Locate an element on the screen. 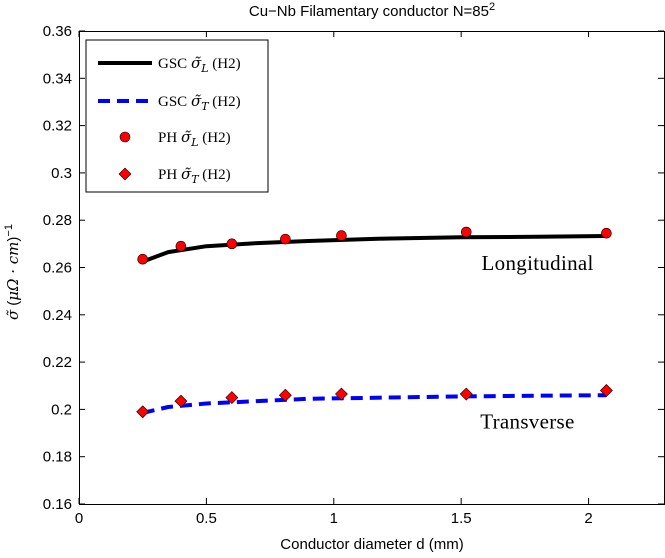 The image size is (665, 558). legend-swatch-circle is located at coordinates (125, 137).